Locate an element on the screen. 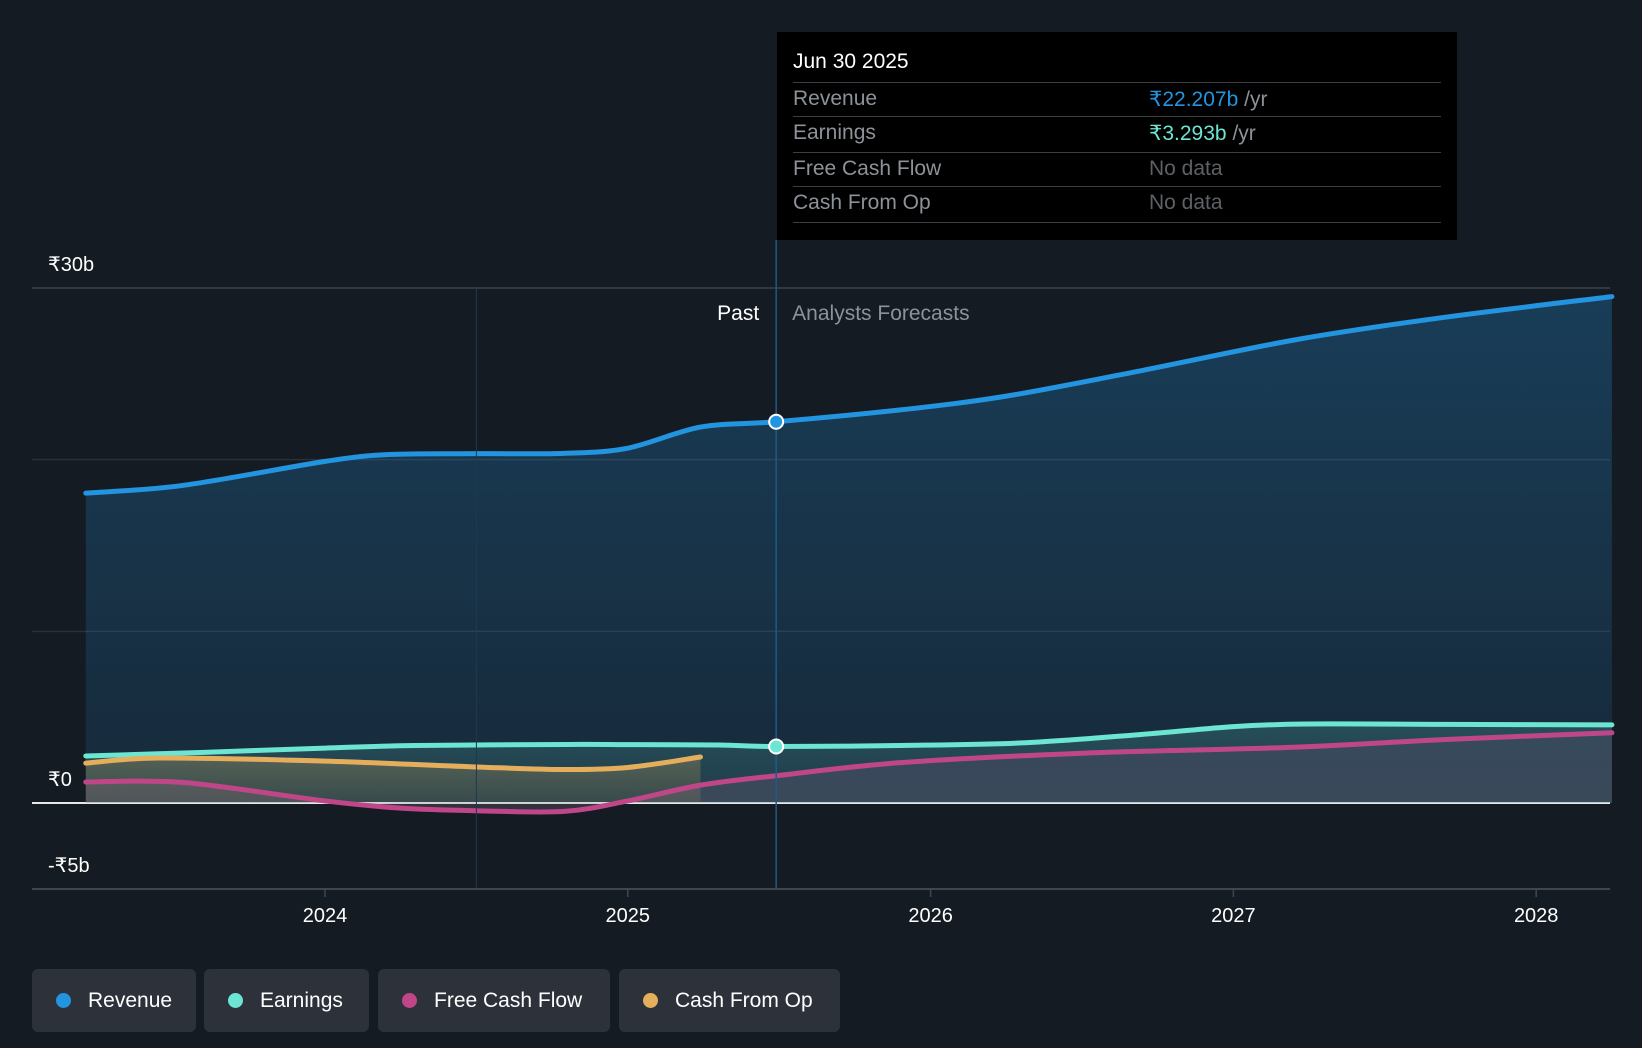 Image resolution: width=1642 pixels, height=1048 pixels. past-label: Past is located at coordinates (738, 313).